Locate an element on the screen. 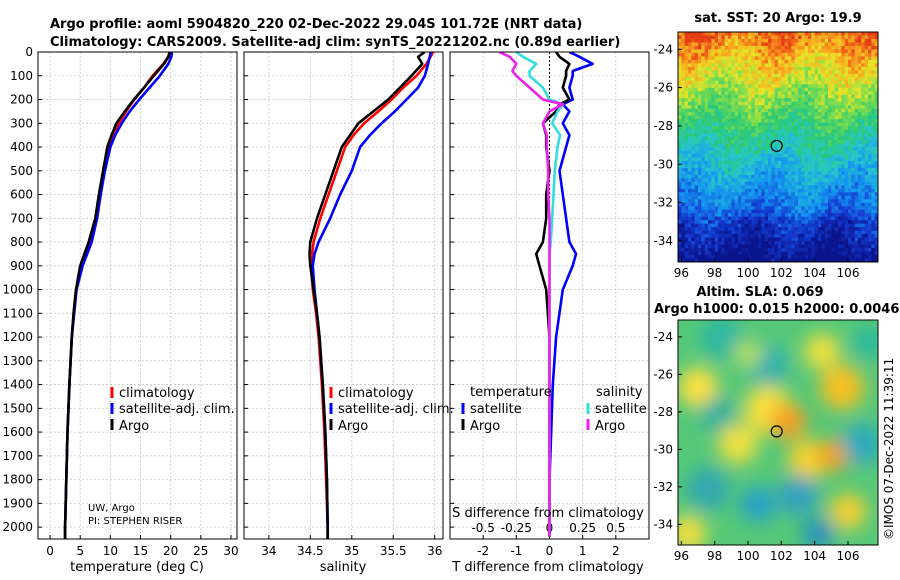  y-tick-label: -30 is located at coordinates (663, 449).